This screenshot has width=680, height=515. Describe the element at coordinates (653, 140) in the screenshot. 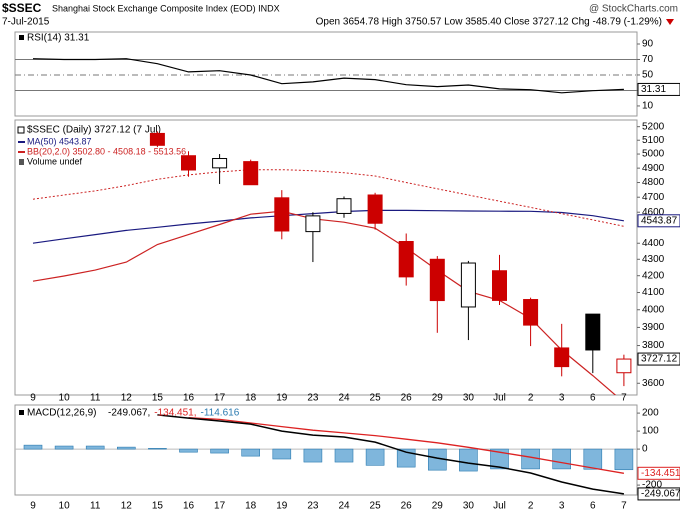

I see `y-tick-label: 5100` at that location.